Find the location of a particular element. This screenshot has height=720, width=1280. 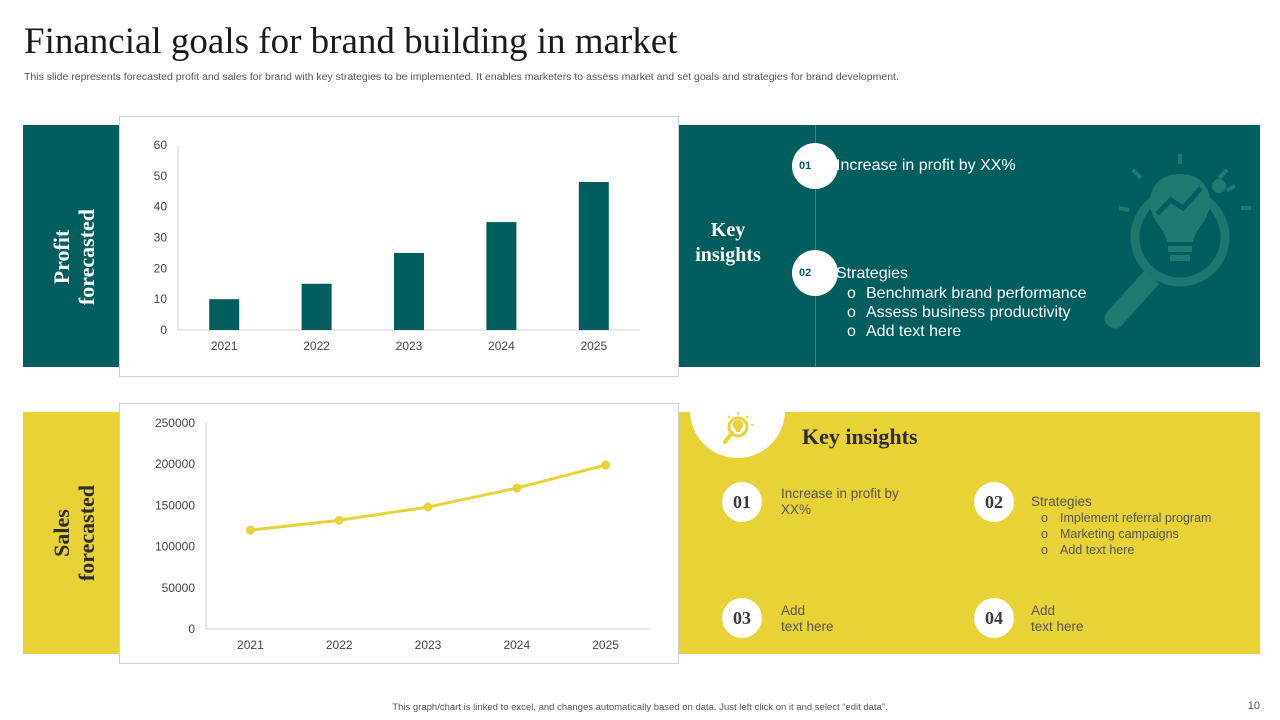

series-line is located at coordinates (428, 497).